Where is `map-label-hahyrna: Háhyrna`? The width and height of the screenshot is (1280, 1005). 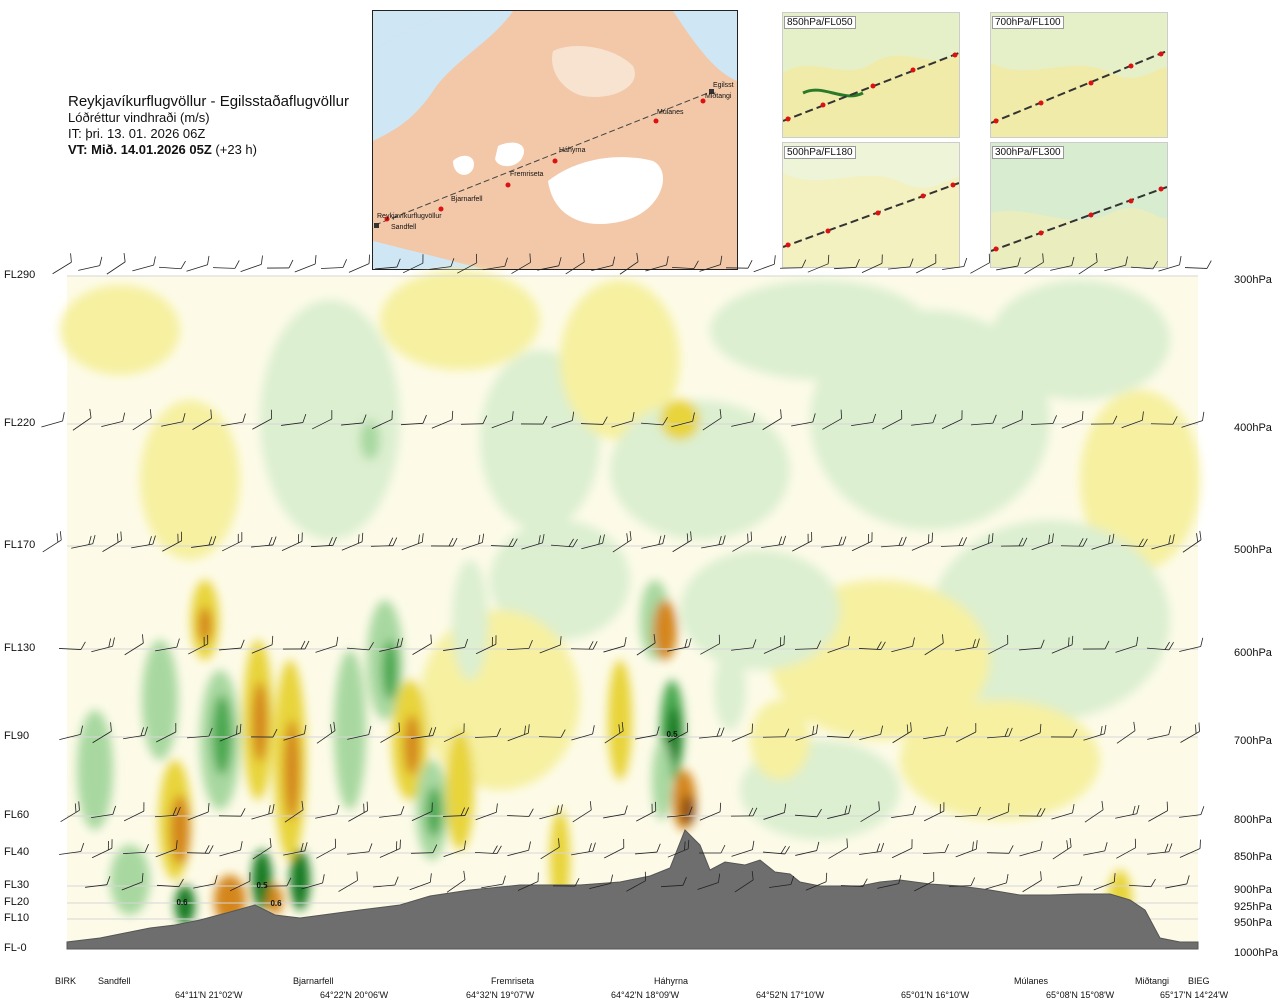 map-label-hahyrna: Háhyrna is located at coordinates (572, 150).